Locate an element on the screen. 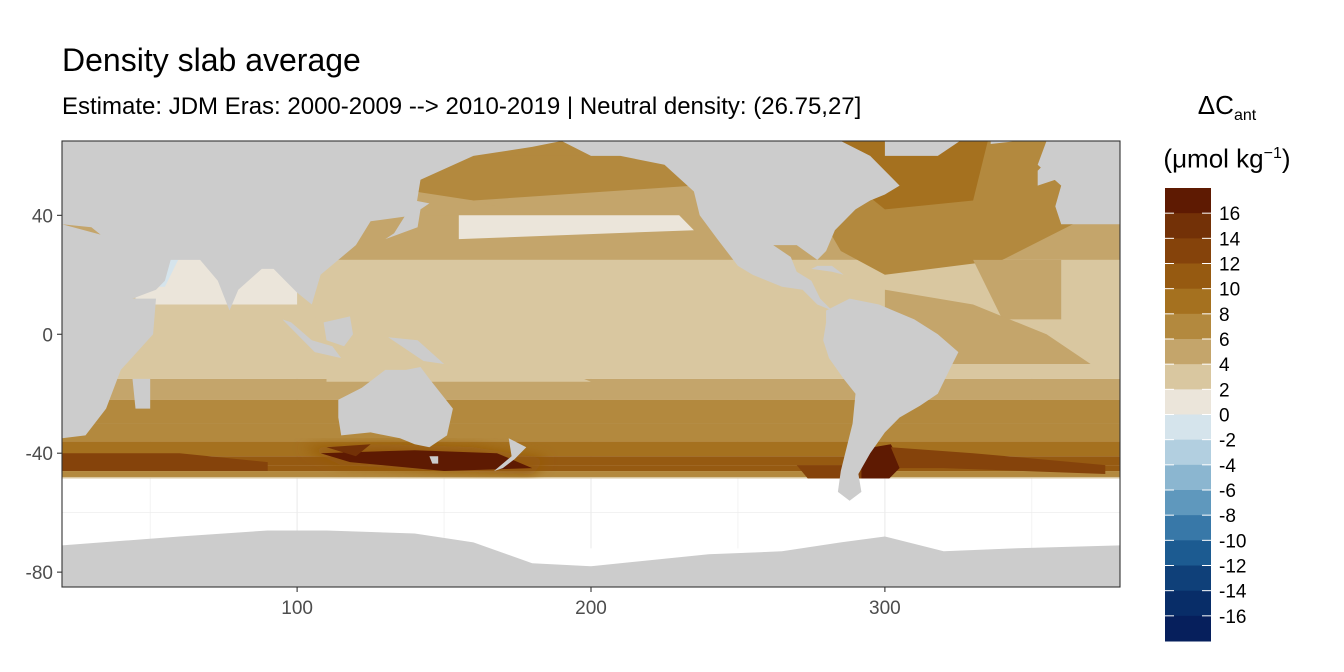  colorbar-label: 12 is located at coordinates (1229, 265).